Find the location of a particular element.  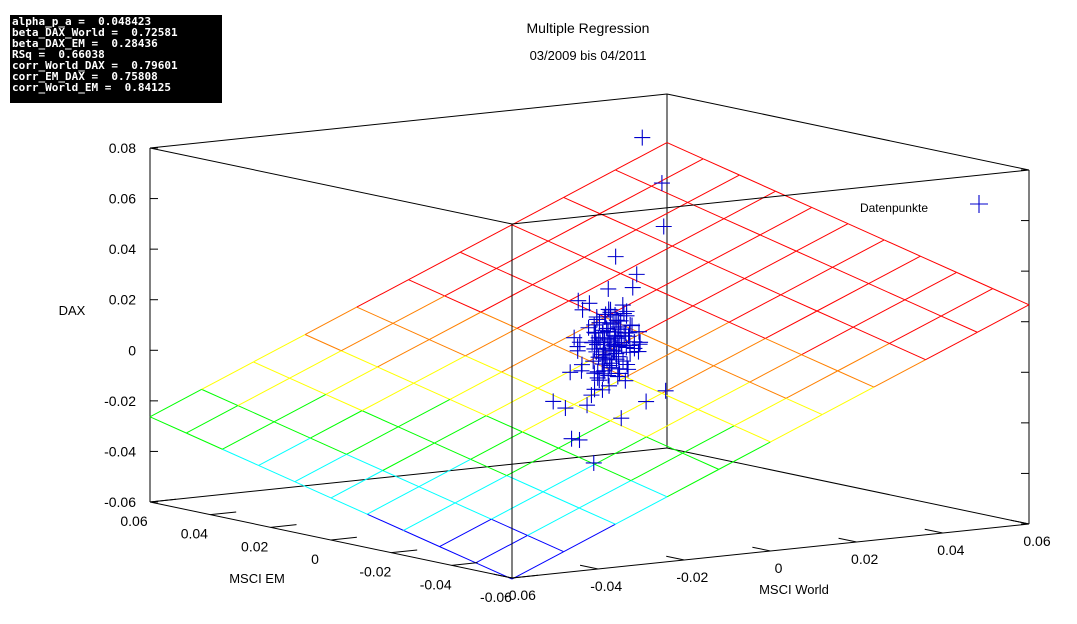

y-tick-label: 0.06 is located at coordinates (133, 521).